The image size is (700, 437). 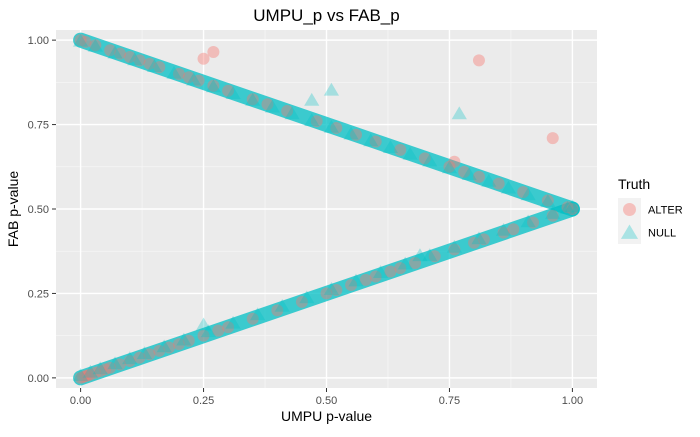 What do you see at coordinates (203, 401) in the screenshot?
I see `x-tick-label: 0.25` at bounding box center [203, 401].